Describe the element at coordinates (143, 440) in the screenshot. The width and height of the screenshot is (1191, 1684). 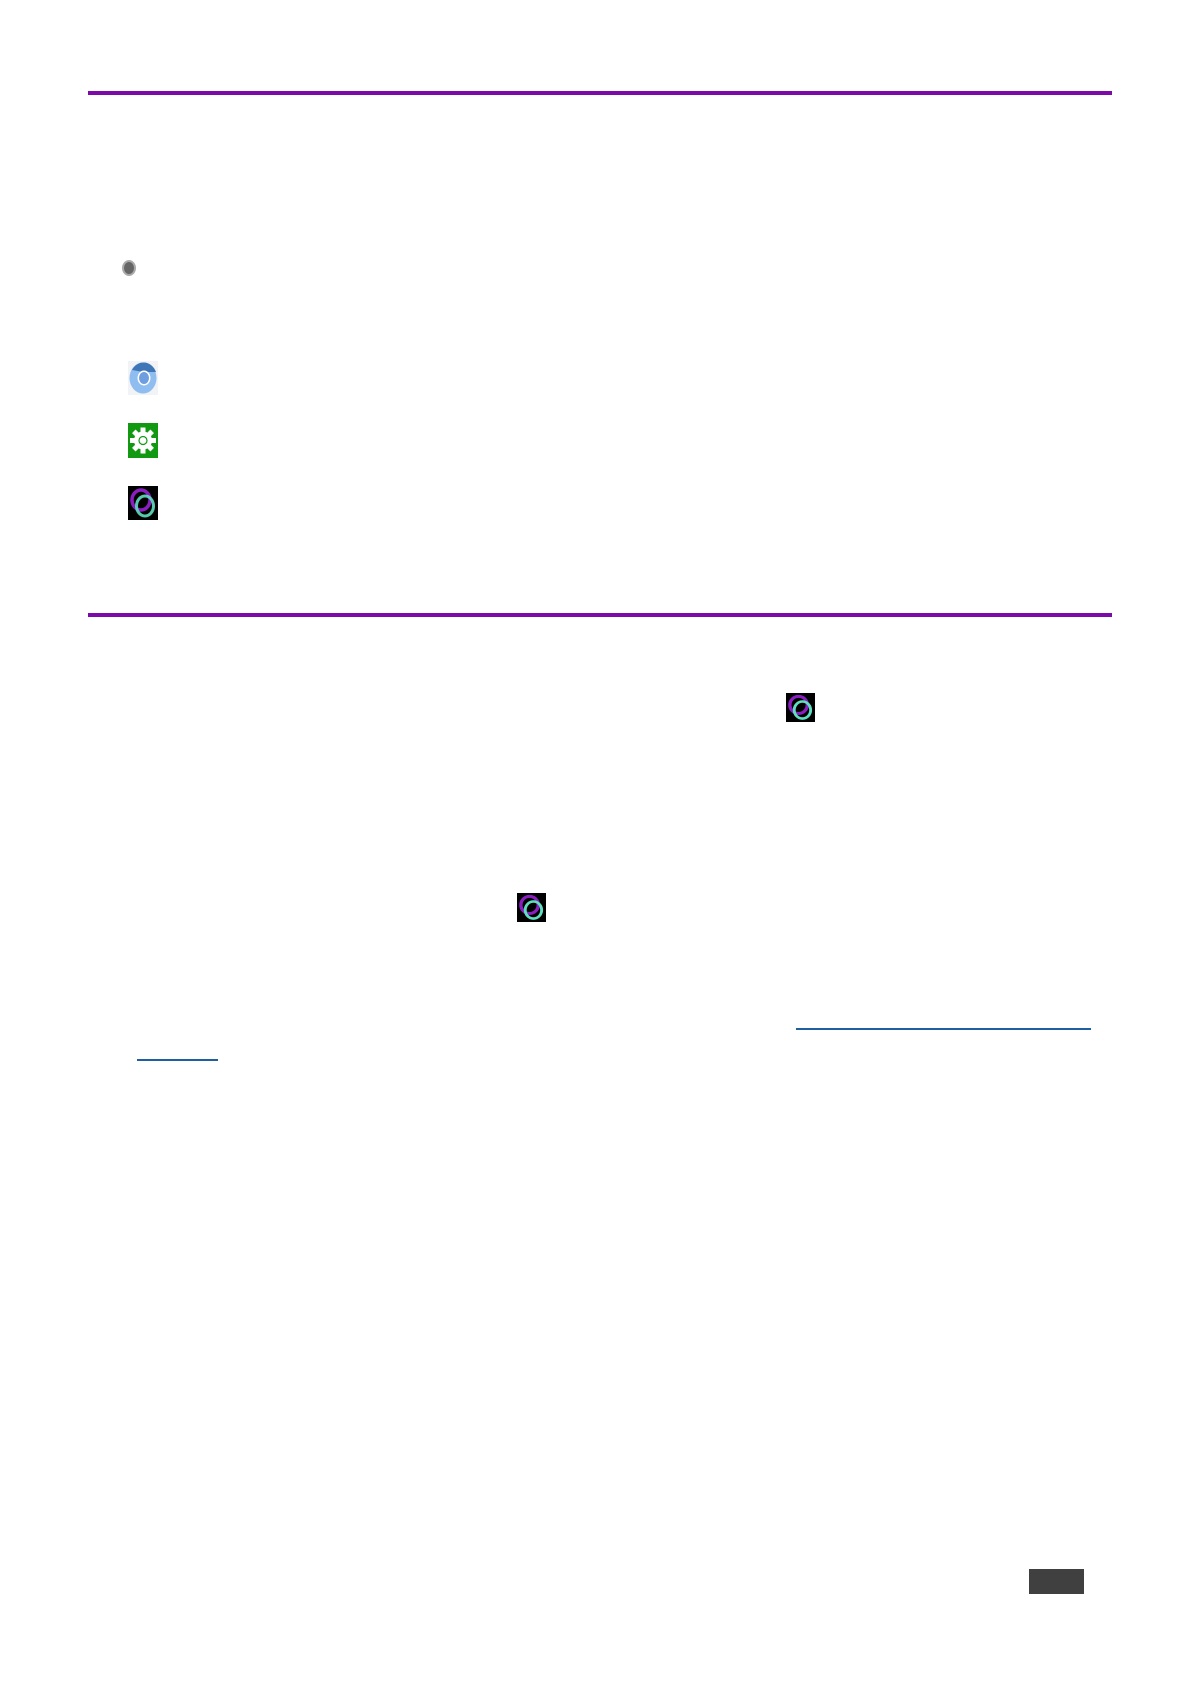
I see `settings-gear-icon` at that location.